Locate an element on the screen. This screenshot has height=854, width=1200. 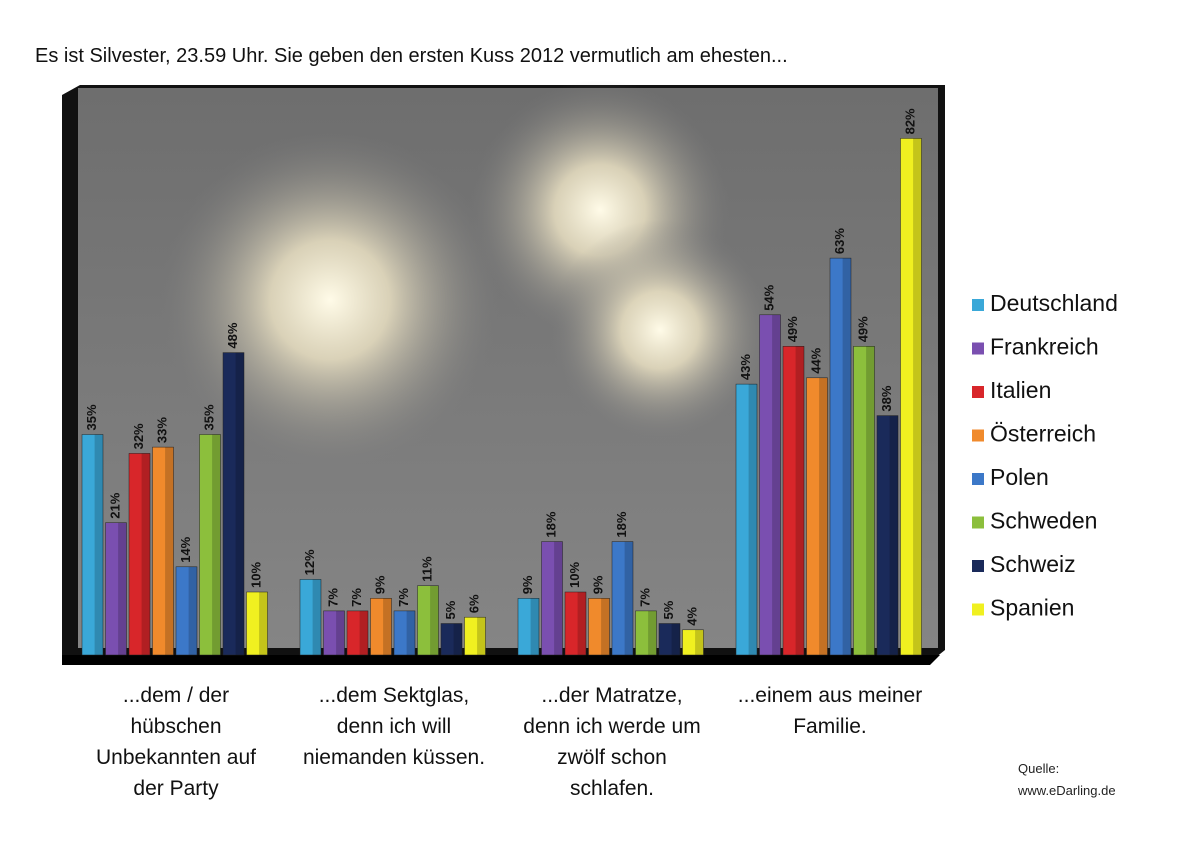
plot-floor is located at coordinates (501, 660).